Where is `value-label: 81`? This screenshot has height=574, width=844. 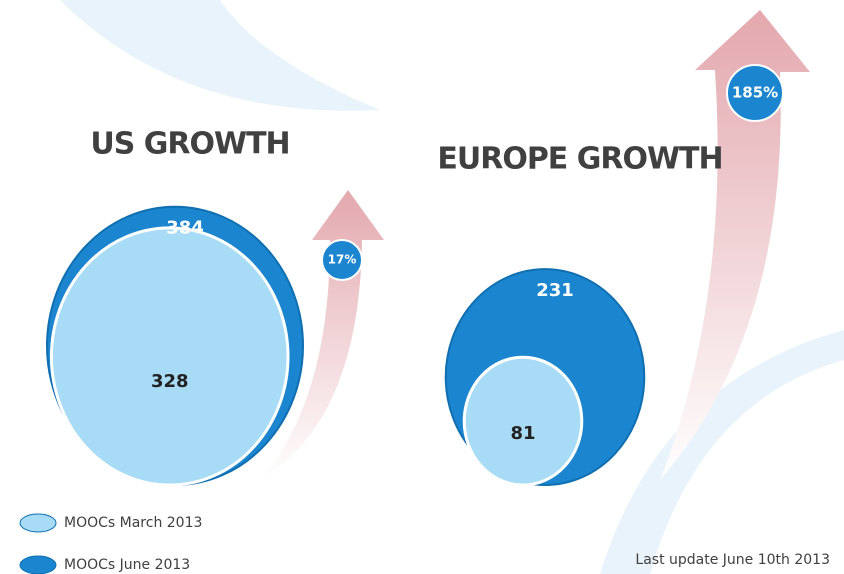 value-label: 81 is located at coordinates (522, 433).